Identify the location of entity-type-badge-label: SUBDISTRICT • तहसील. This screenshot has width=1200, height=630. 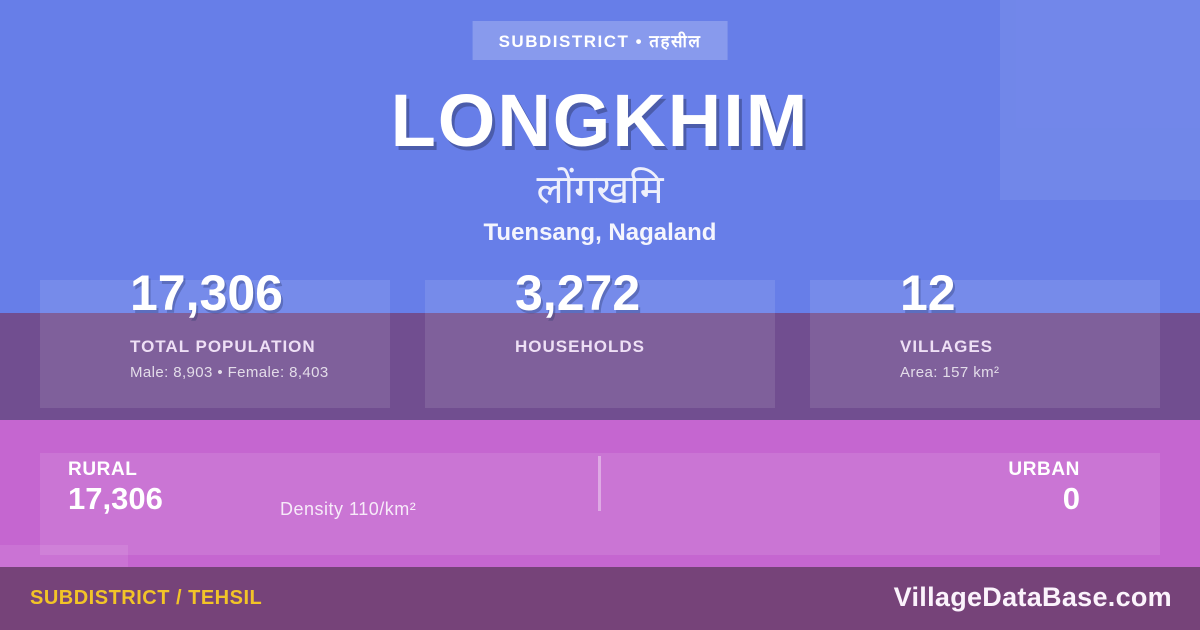
(600, 41).